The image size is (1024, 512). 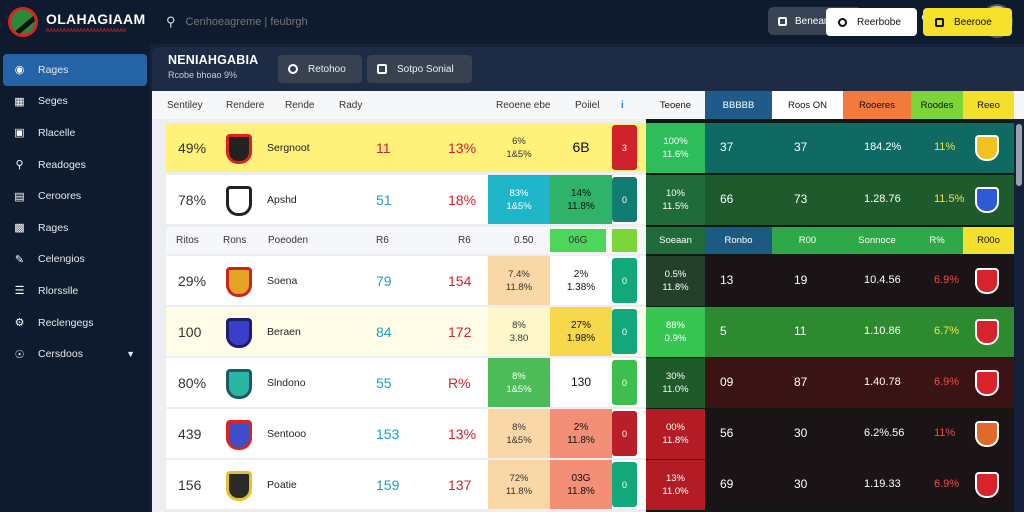 What do you see at coordinates (830, 383) in the screenshot?
I see `table-row: 30% 11.0% 09 87 1.40.78 6.9%` at bounding box center [830, 383].